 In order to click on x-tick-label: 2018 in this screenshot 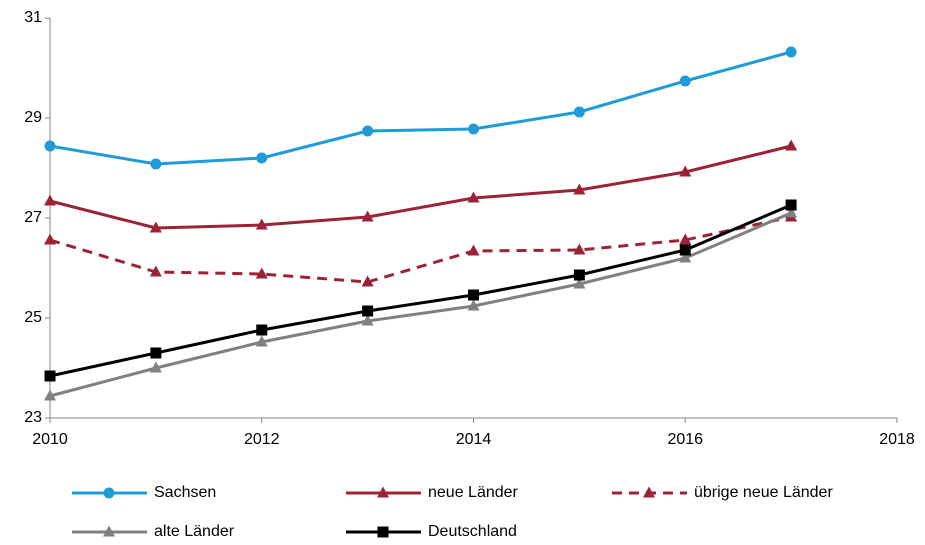, I will do `click(897, 439)`.